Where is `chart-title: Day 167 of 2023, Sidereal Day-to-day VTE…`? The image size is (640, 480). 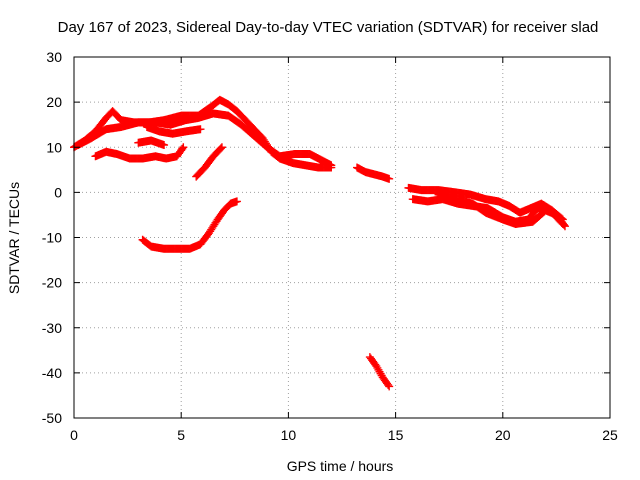
chart-title: Day 167 of 2023, Sidereal Day-to-day VTE… is located at coordinates (328, 27).